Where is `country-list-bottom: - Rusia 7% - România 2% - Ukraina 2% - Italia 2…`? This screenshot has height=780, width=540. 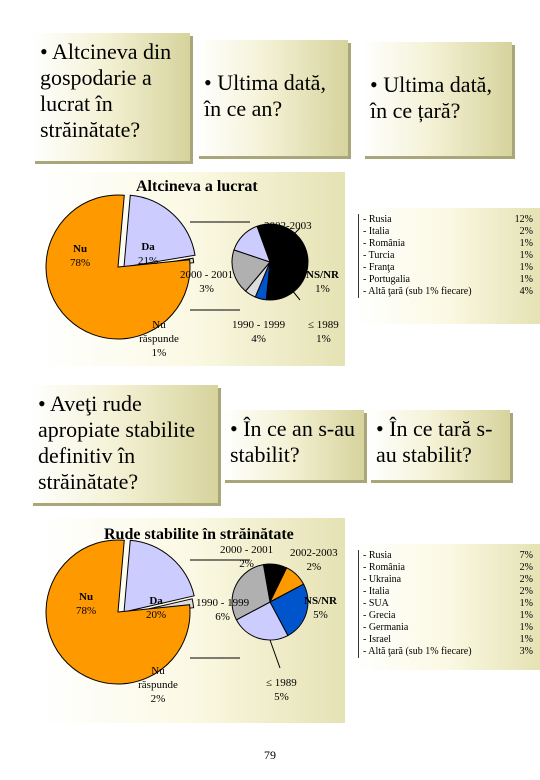
country-list-bottom: - Rusia 7% - România 2% - Ukraina 2% - Italia 2… is located at coordinates (445, 604).